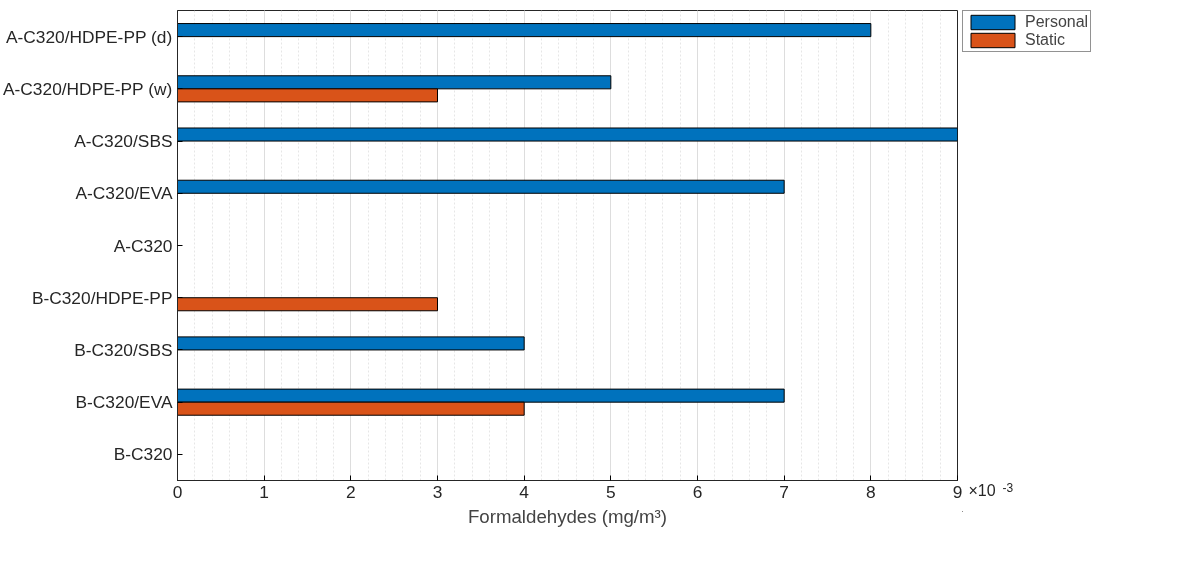 The image size is (1180, 568). Describe the element at coordinates (437, 491) in the screenshot. I see `x-tick-label: 3` at that location.